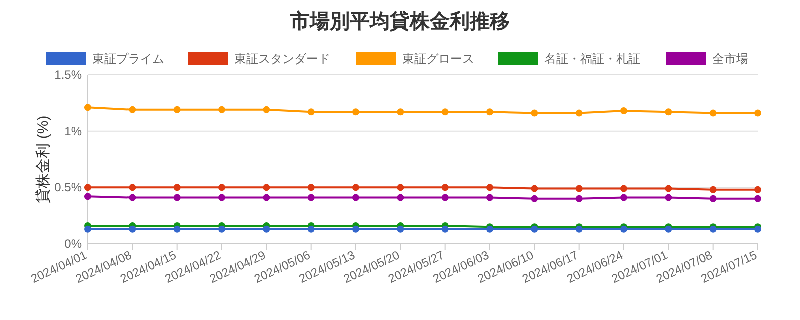  What do you see at coordinates (43, 160) in the screenshot?
I see `y-axis-title: 貸株金利 (%)` at bounding box center [43, 160].